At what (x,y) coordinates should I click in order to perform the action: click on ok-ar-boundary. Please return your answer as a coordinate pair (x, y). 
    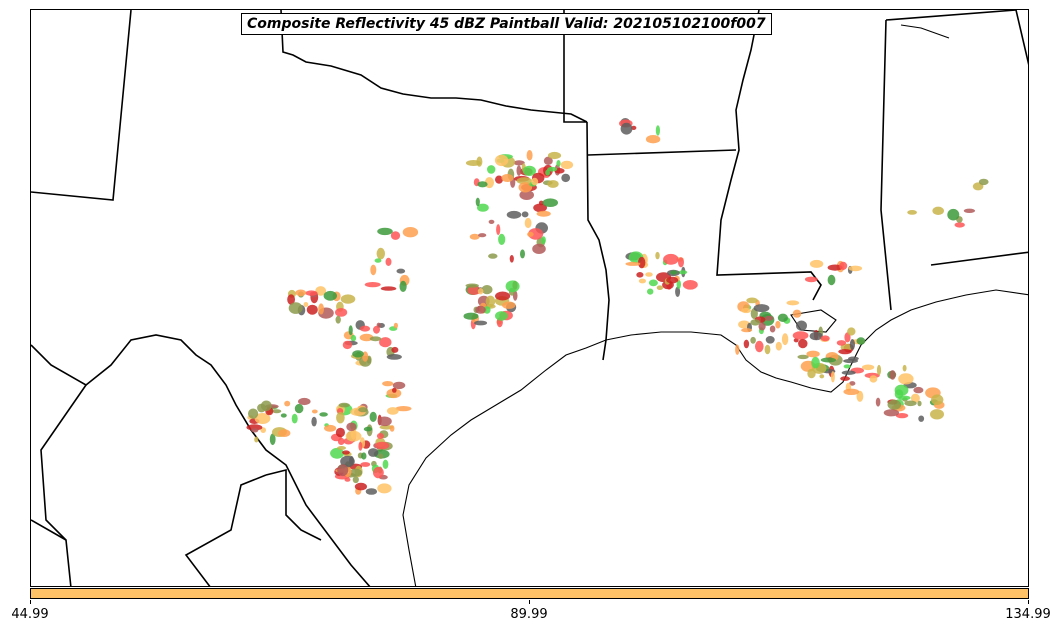
    Looking at the image, I should click on (575, 66).